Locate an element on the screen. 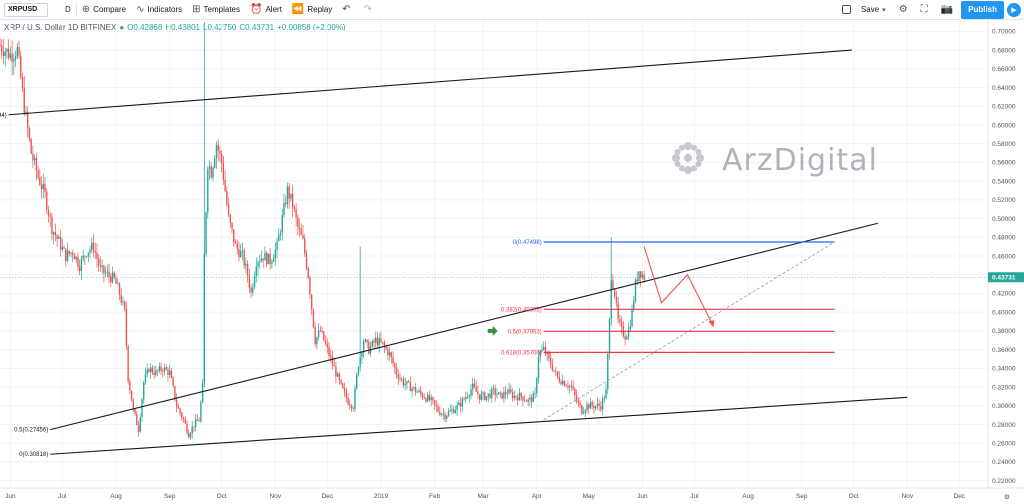  alert-button: ⏰ Alert is located at coordinates (266, 10).